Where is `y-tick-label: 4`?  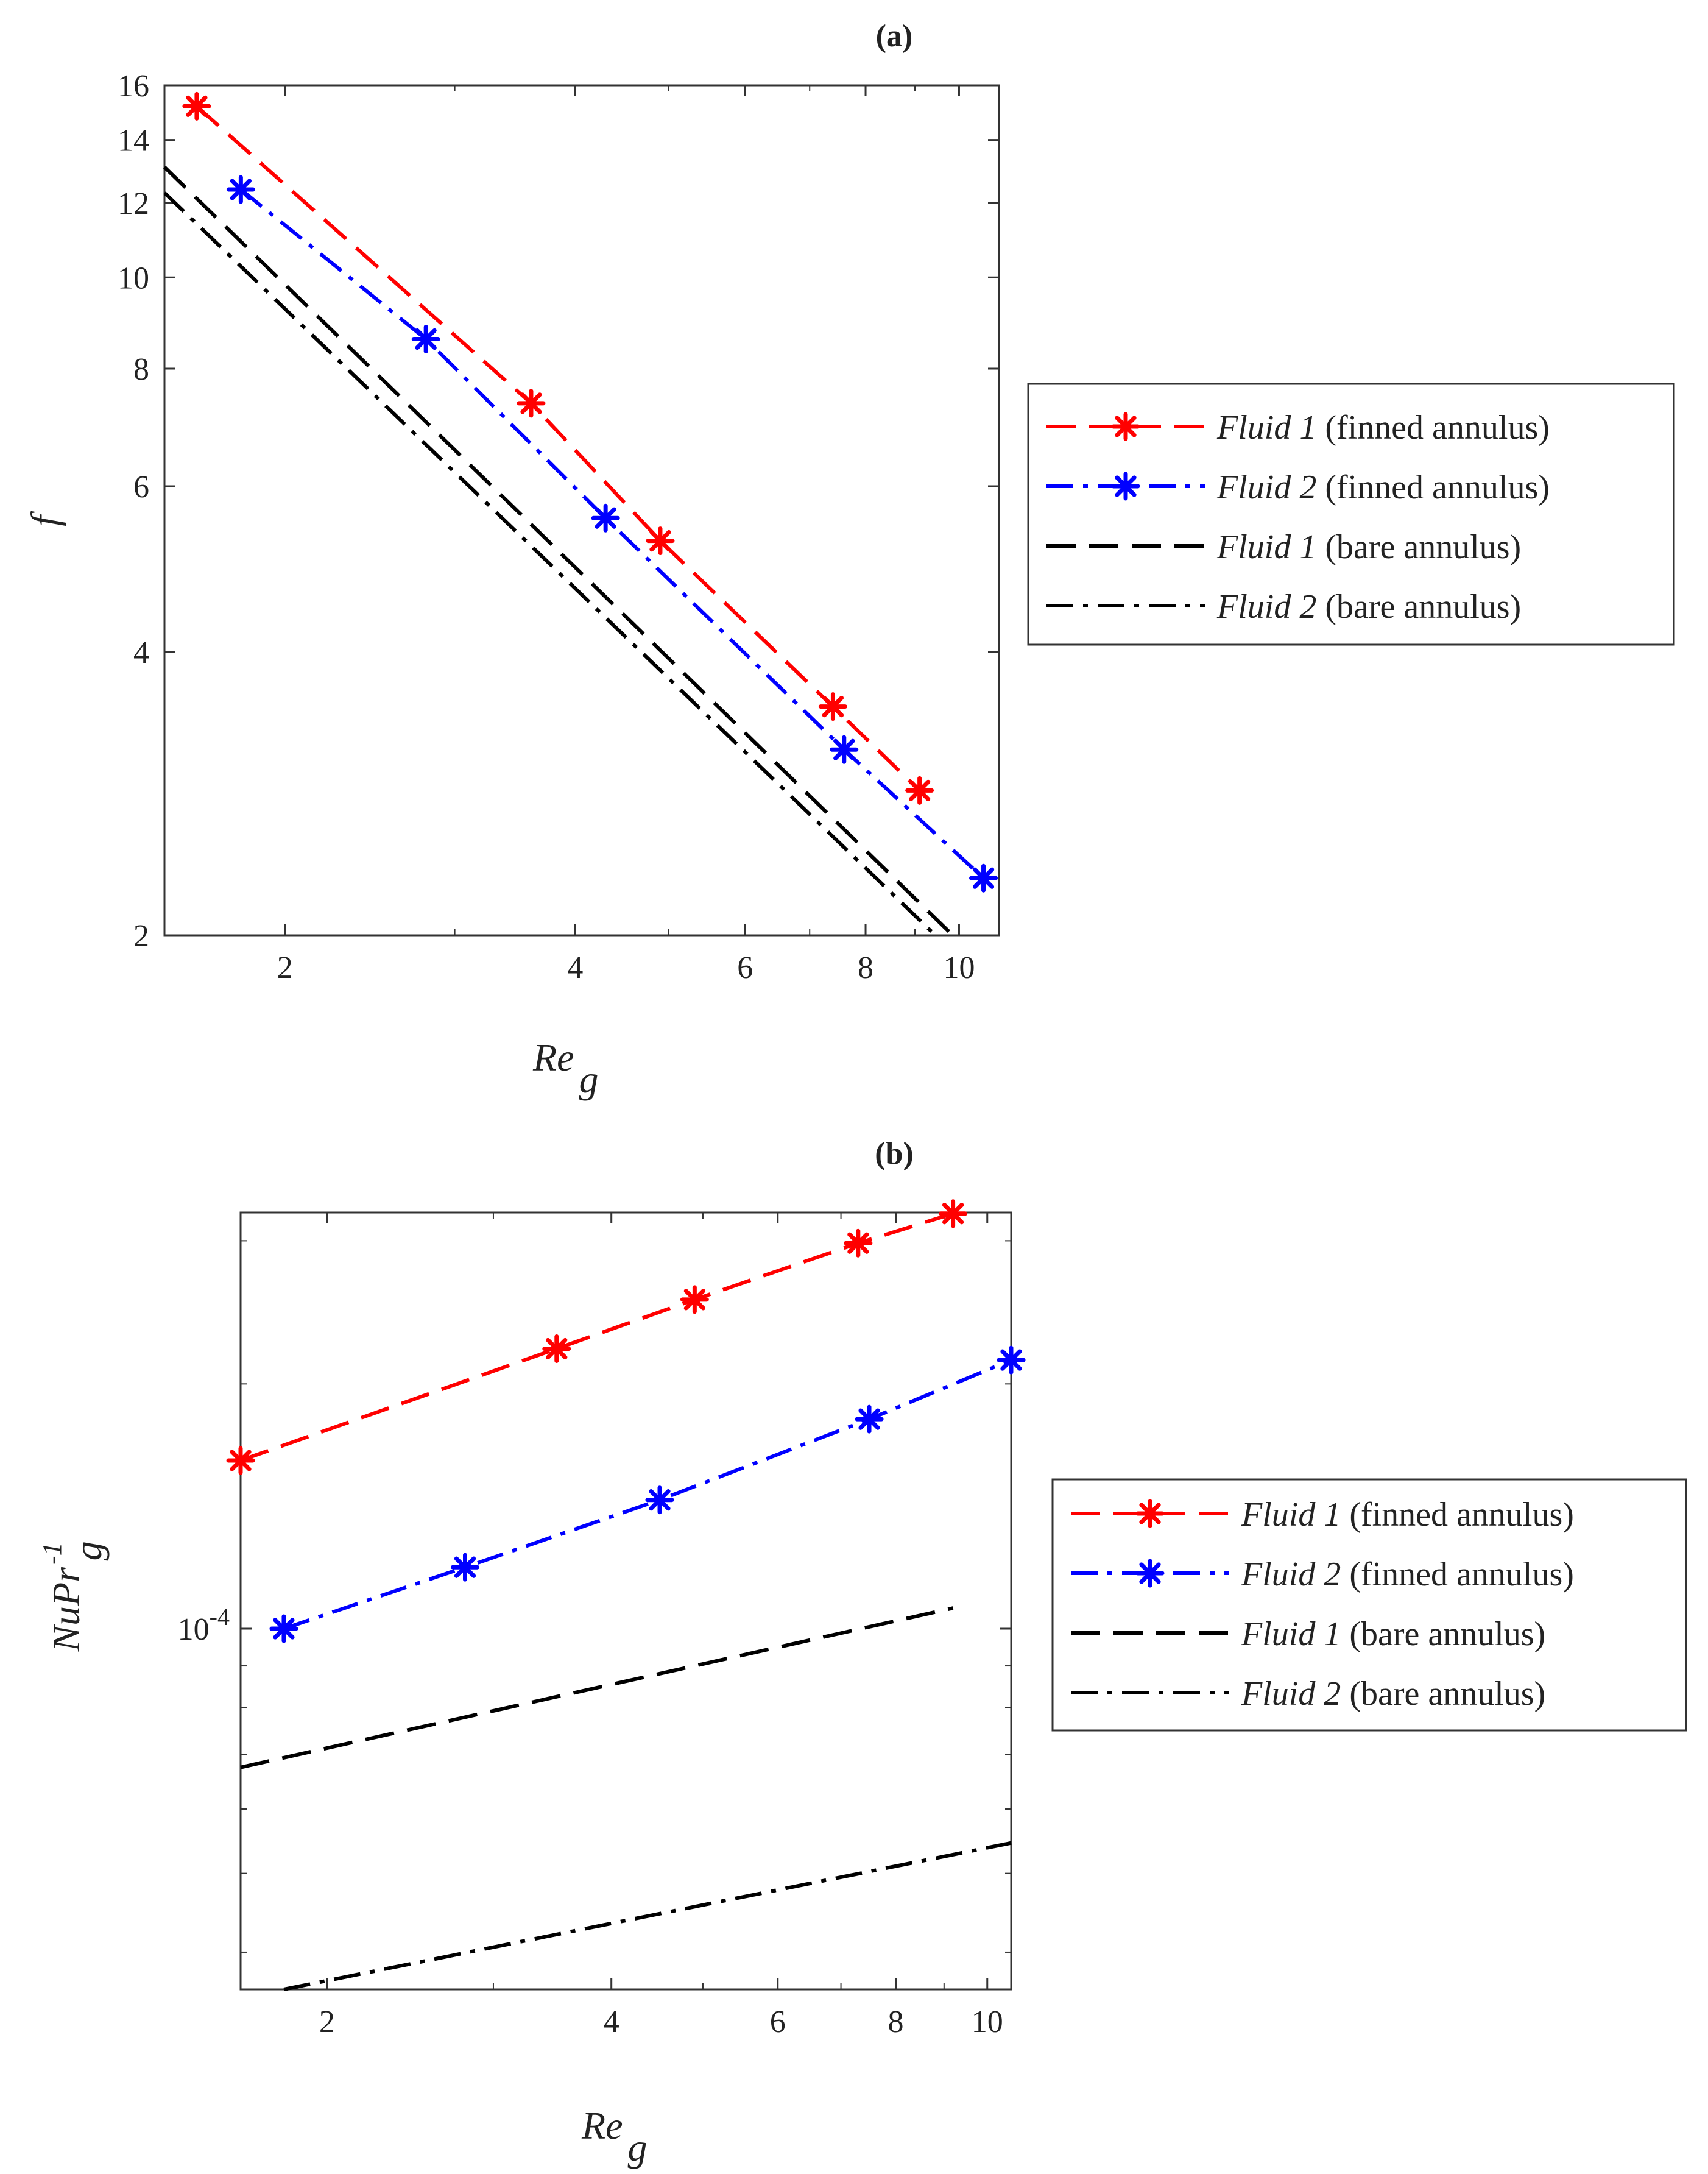
y-tick-label: 4 is located at coordinates (141, 653).